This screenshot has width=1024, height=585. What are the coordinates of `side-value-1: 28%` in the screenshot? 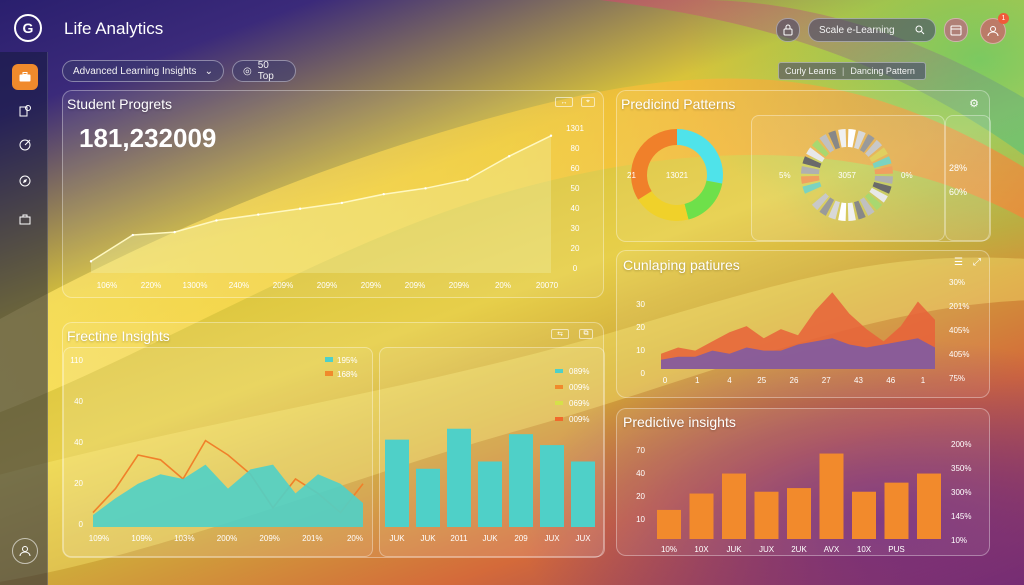 It's located at (958, 168).